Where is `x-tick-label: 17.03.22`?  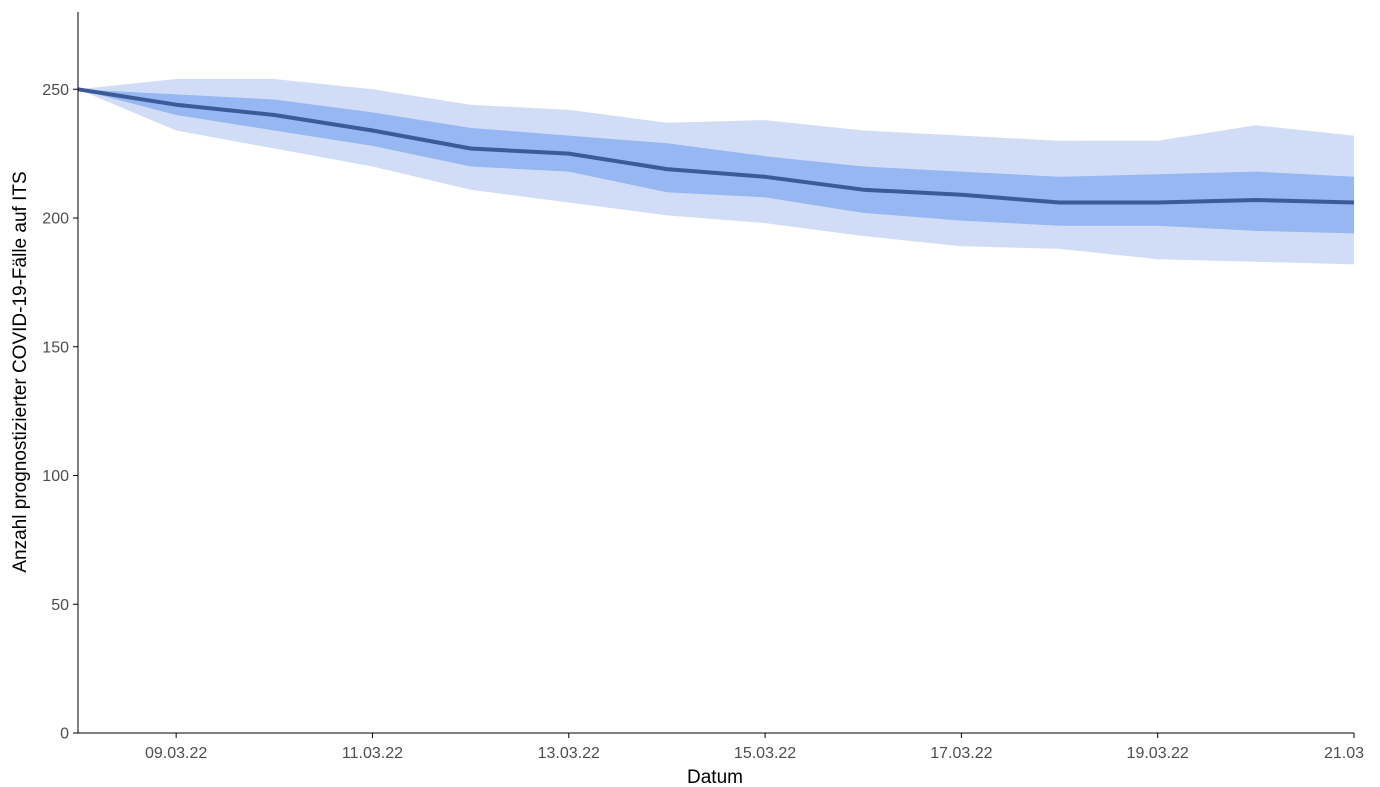
x-tick-label: 17.03.22 is located at coordinates (961, 753).